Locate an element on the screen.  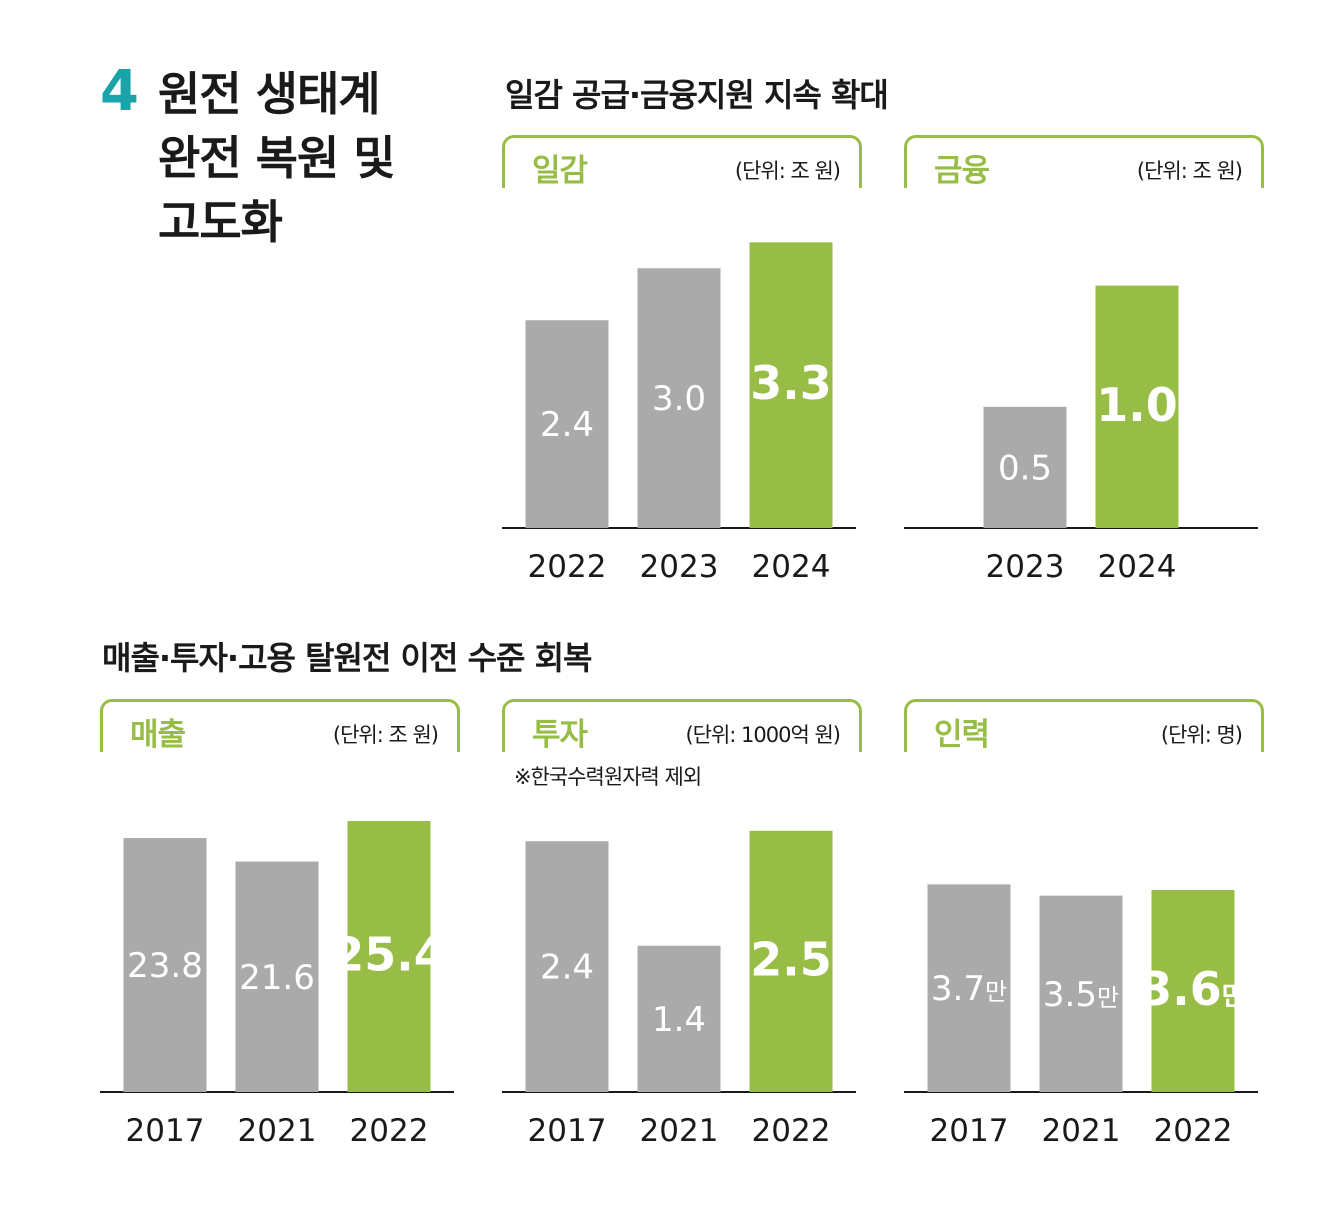
panel-title: 일감 is located at coordinates (560, 171).